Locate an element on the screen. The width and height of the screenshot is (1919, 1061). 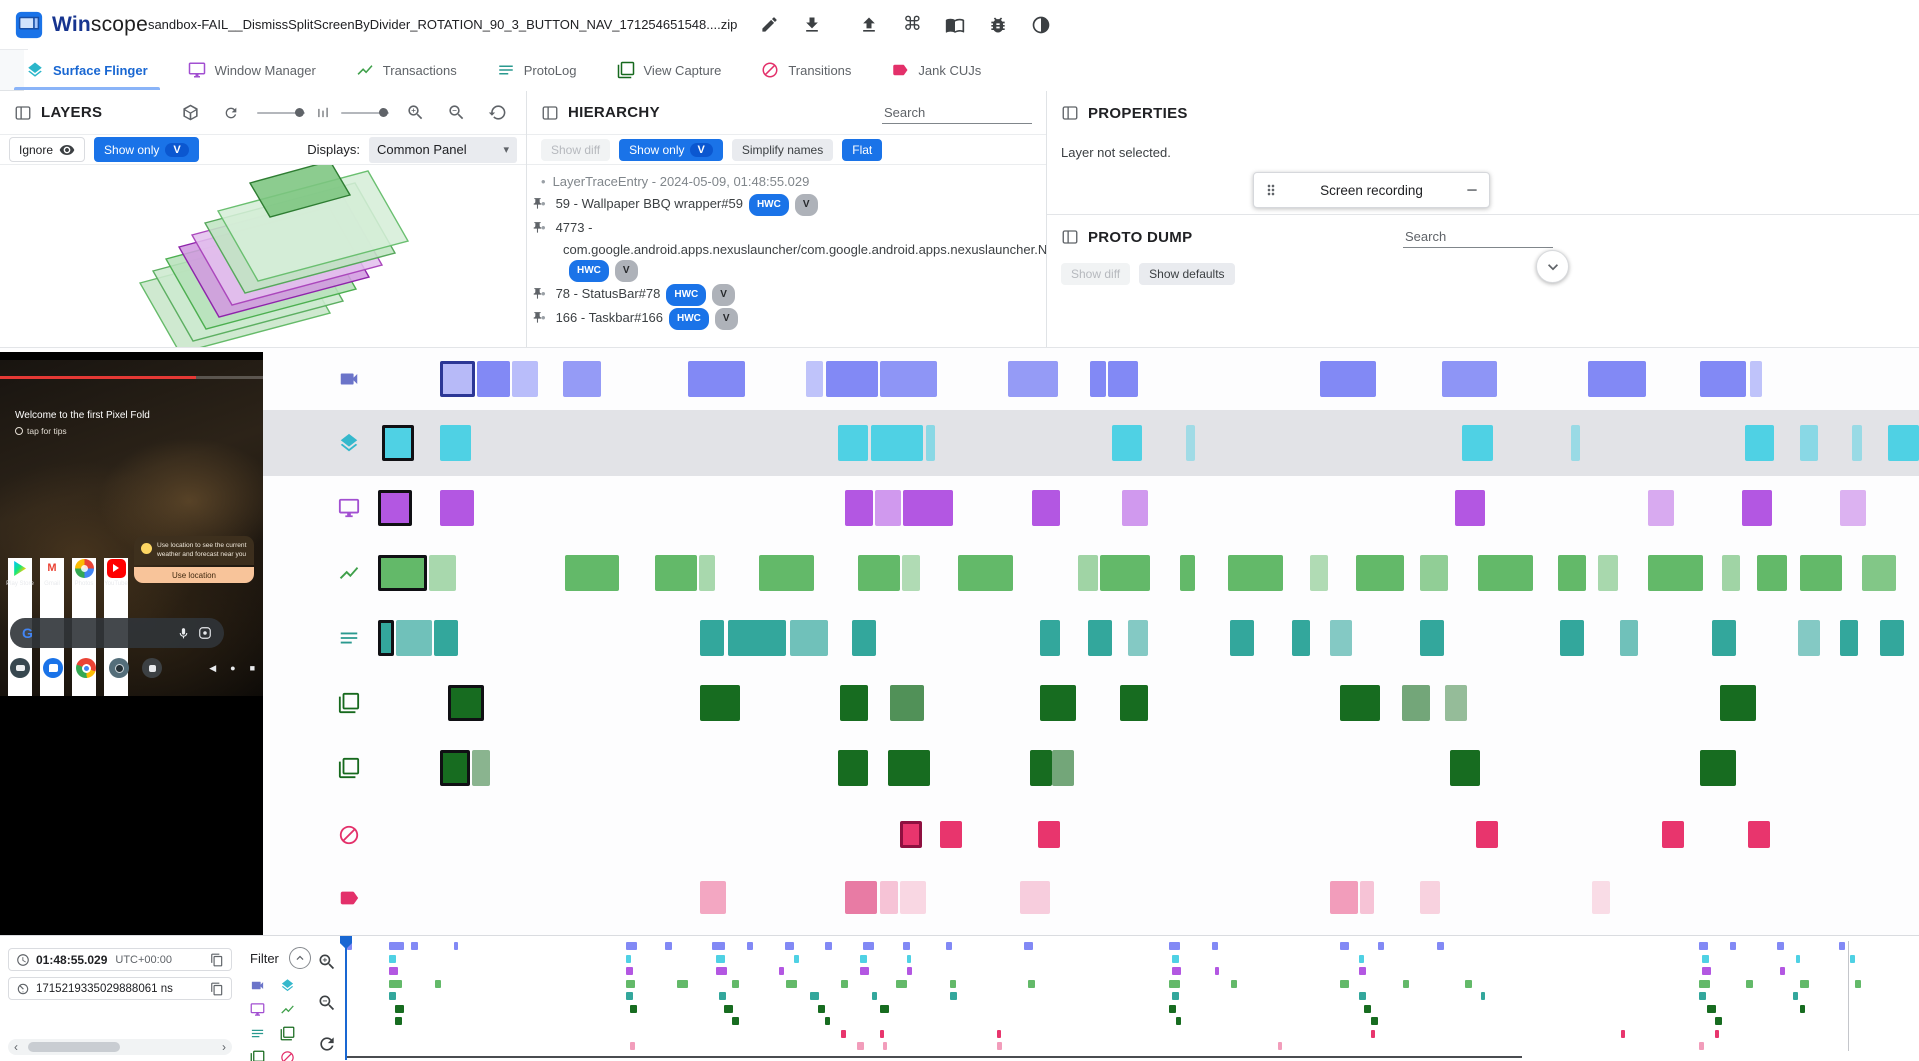
displays-select: Common Panel ▾ is located at coordinates (443, 149).